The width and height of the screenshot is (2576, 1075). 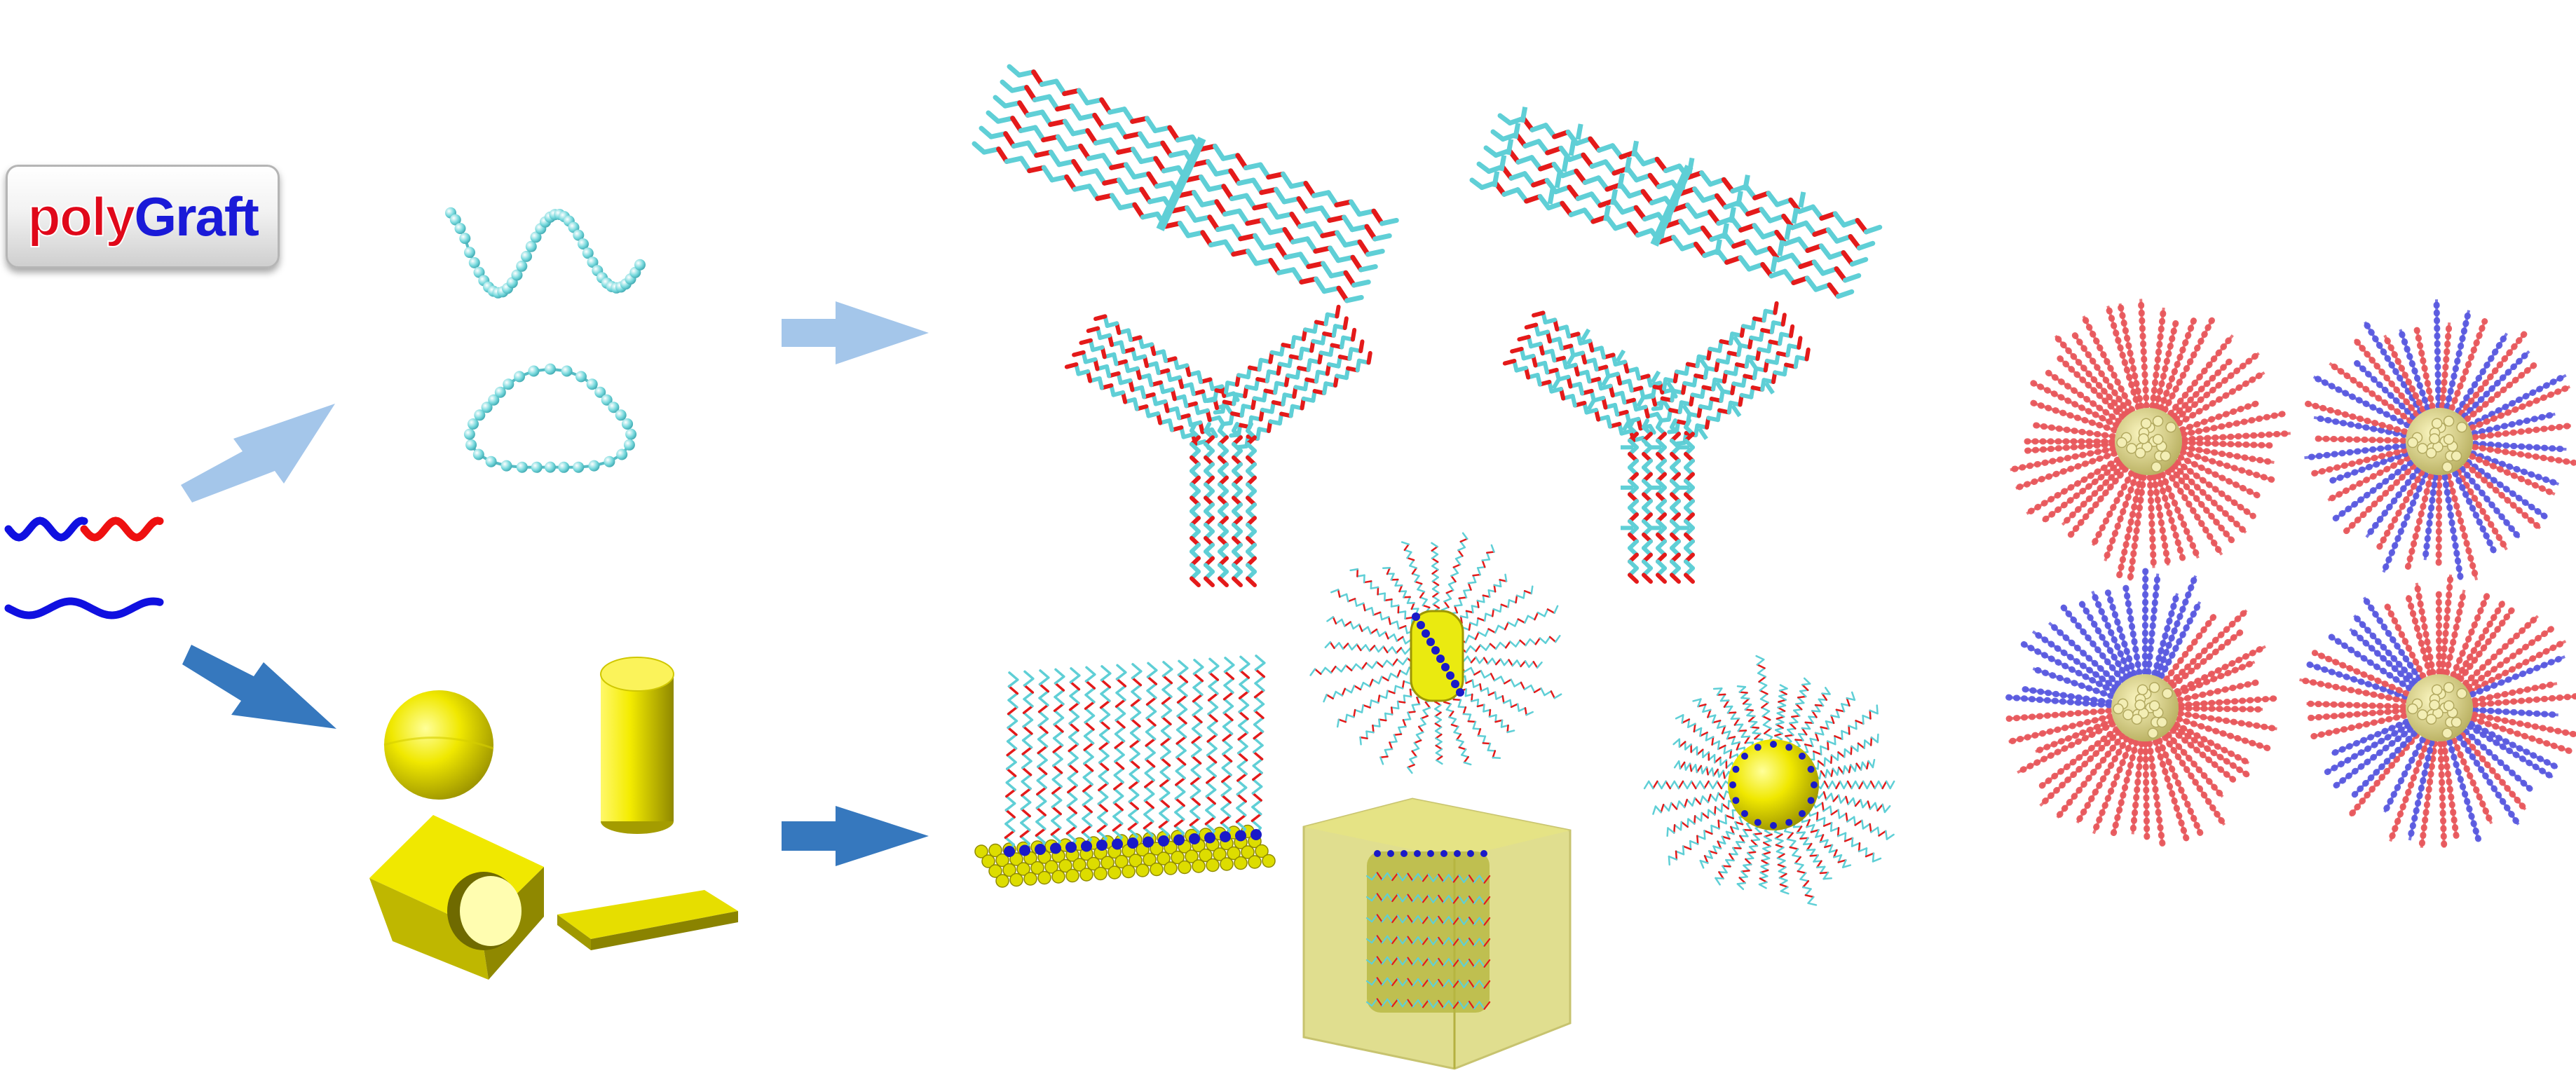 I want to click on slab-icon, so click(x=647, y=920).